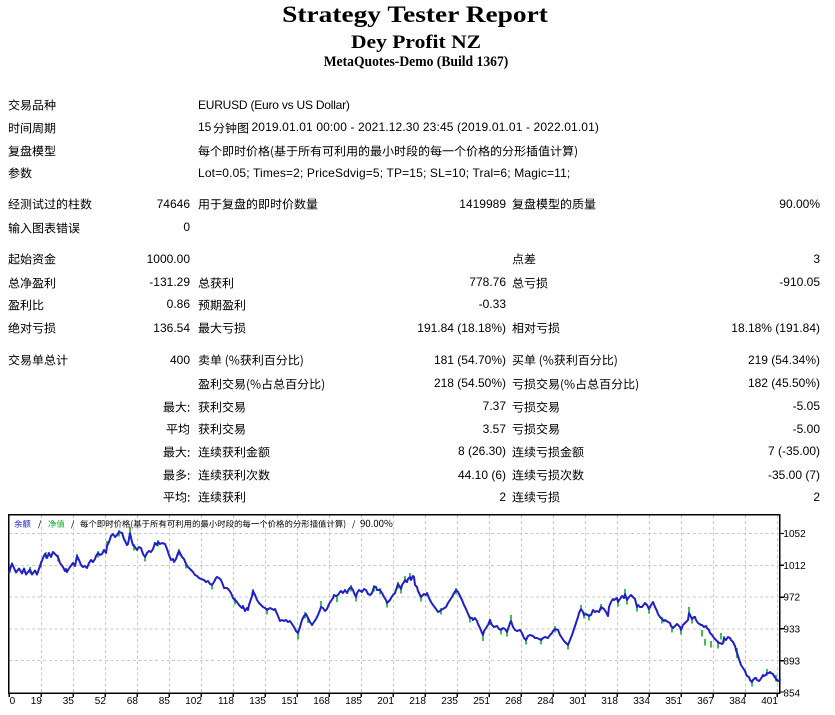 This screenshot has width=835, height=715. I want to click on svg-text: 135, so click(257, 701).